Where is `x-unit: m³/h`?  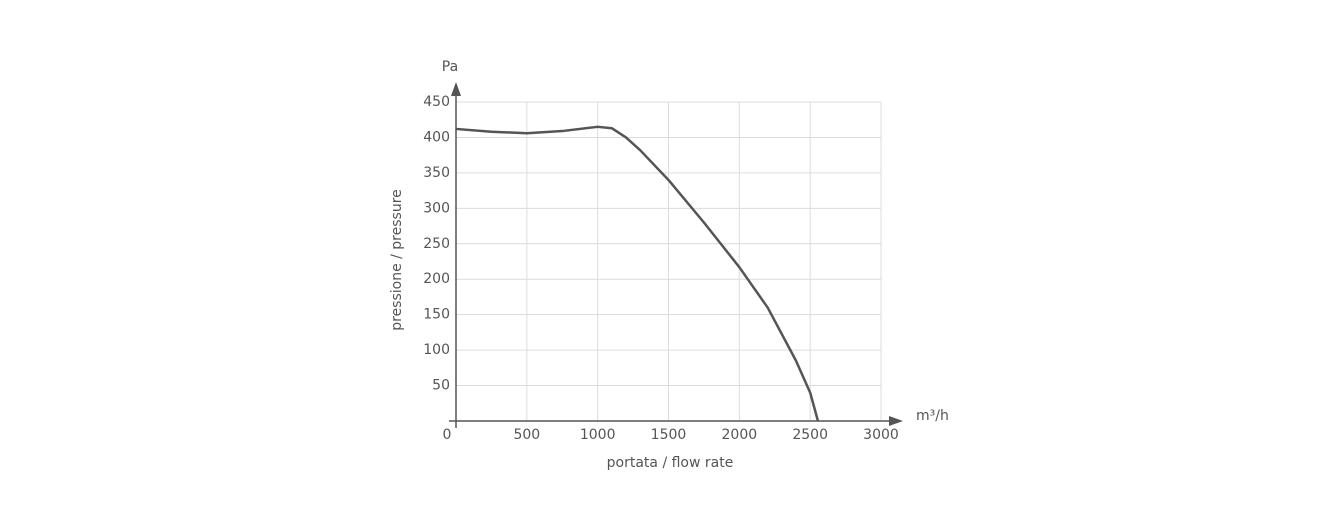
x-unit: m³/h is located at coordinates (932, 416).